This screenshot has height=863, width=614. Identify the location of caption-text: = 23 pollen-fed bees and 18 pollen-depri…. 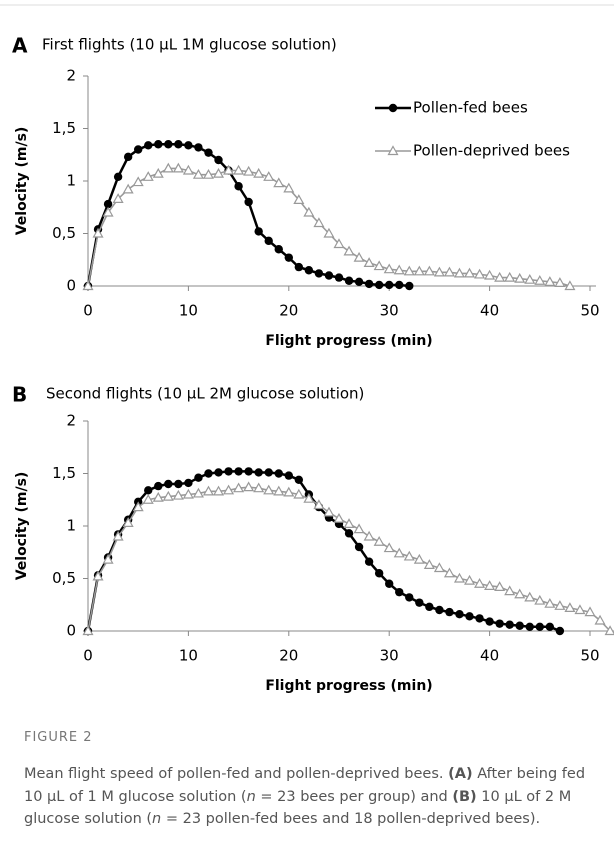
(351, 819).